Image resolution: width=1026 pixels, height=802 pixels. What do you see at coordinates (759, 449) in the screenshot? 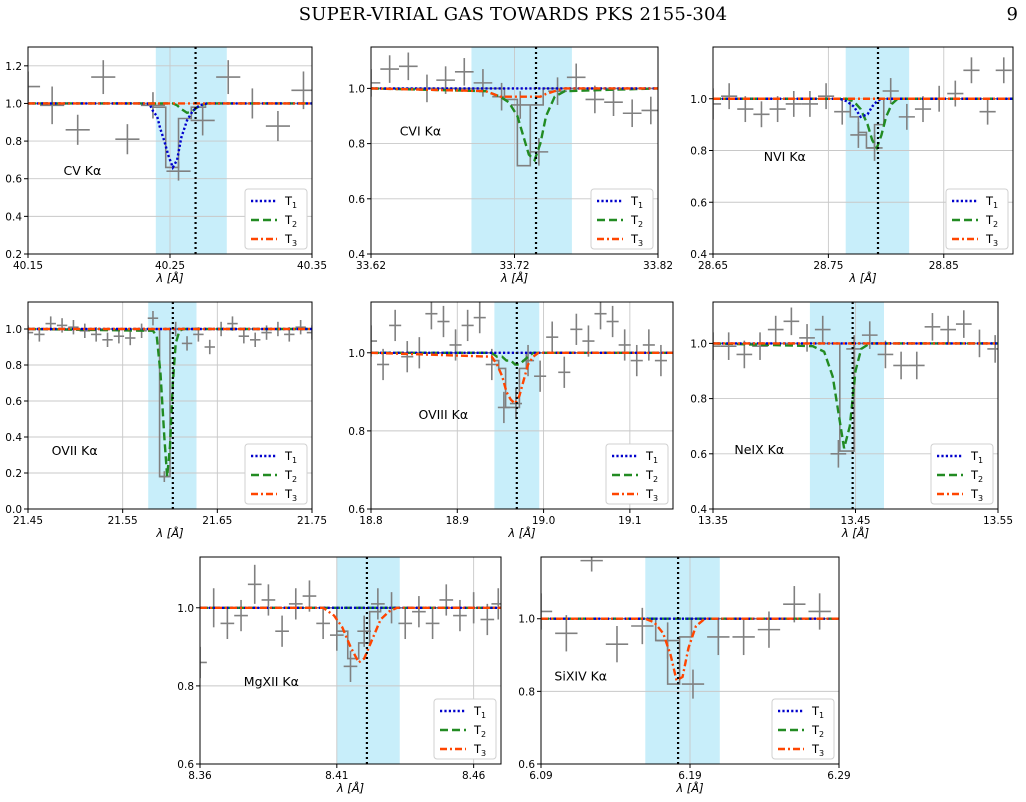
I see `line-label: NeIX Kα` at bounding box center [759, 449].